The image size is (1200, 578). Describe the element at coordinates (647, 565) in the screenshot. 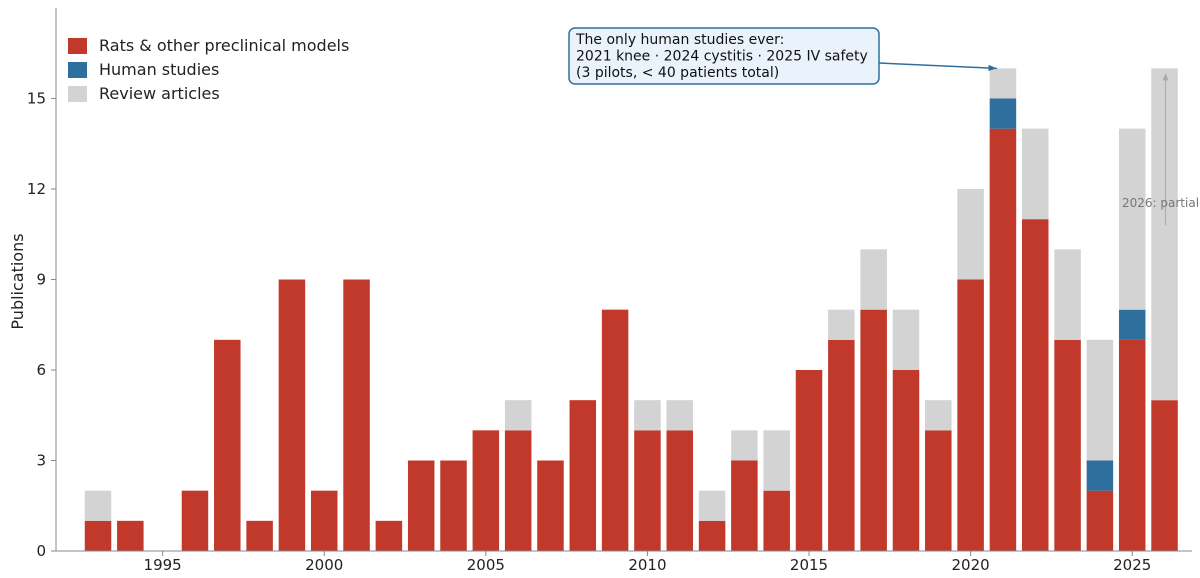

I see `x-tick-label: 2010` at that location.